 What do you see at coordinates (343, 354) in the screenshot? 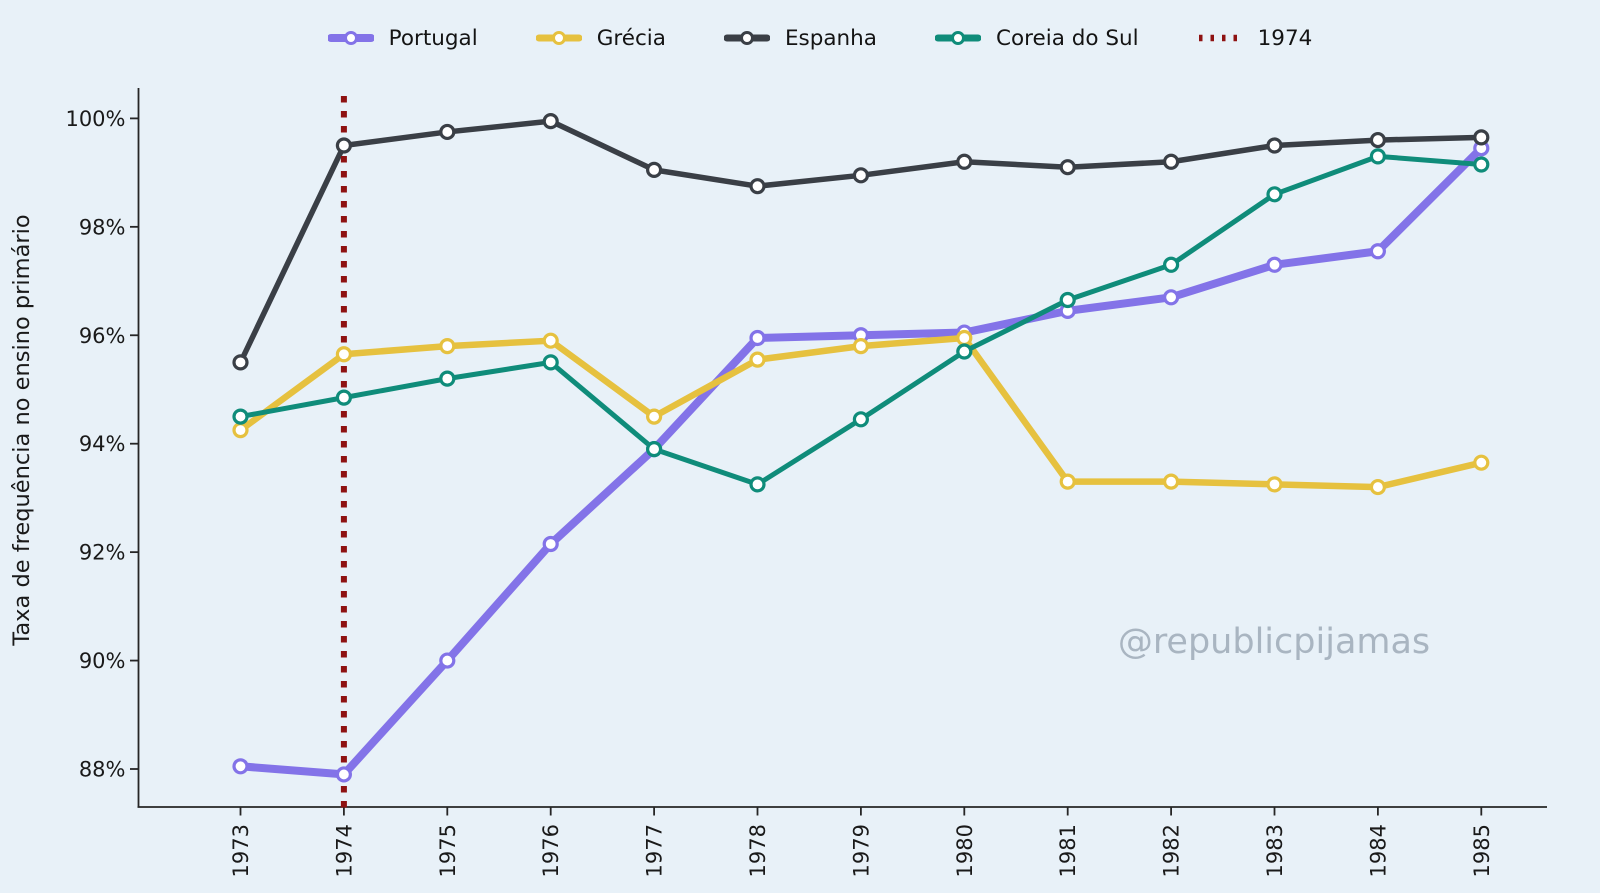
I see `data-point-gr-cia-1974` at bounding box center [343, 354].